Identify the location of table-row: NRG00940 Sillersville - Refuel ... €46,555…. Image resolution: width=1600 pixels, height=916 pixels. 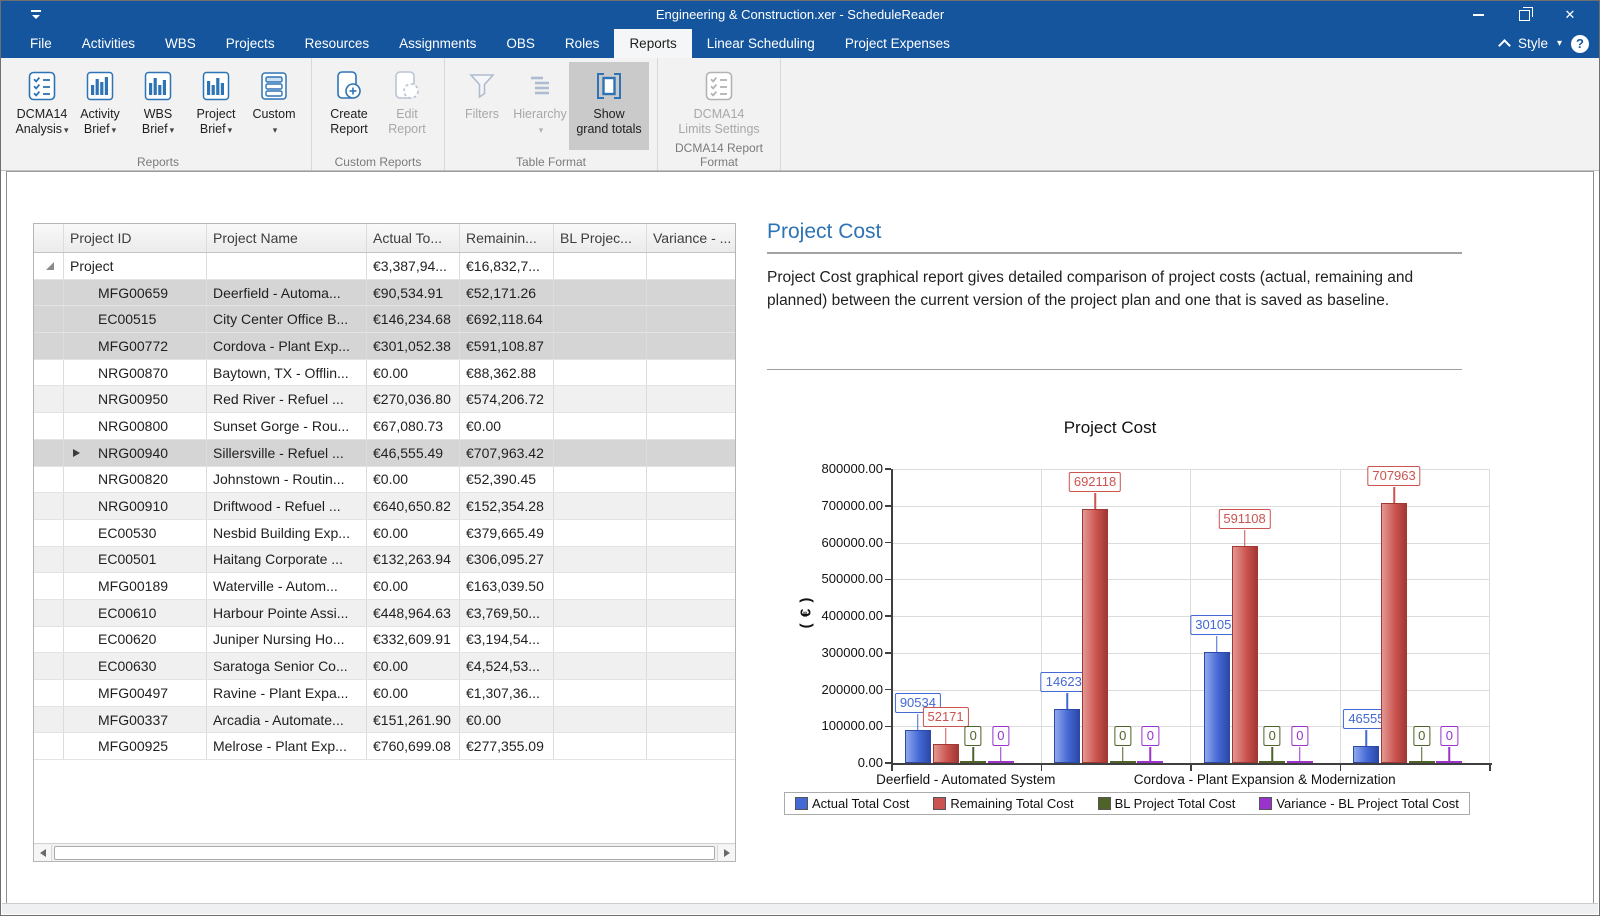
(384, 453).